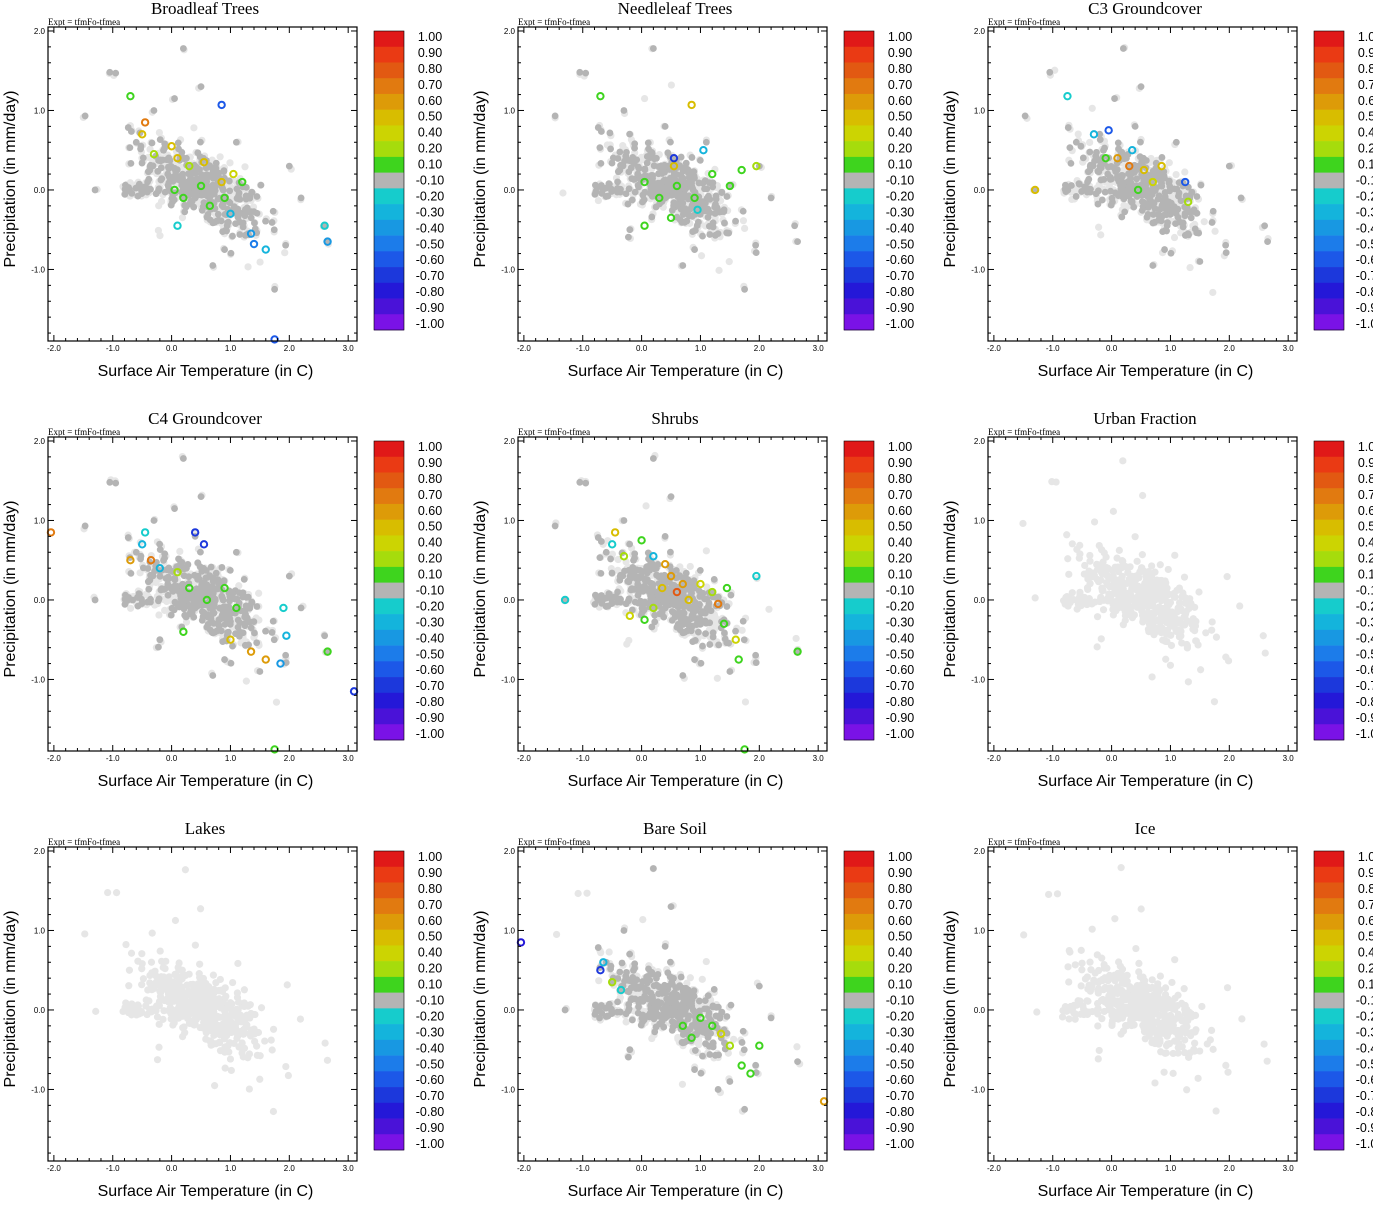 The image size is (1373, 1230). Describe the element at coordinates (430, 670) in the screenshot. I see `colorbar-label: -0.60` at that location.